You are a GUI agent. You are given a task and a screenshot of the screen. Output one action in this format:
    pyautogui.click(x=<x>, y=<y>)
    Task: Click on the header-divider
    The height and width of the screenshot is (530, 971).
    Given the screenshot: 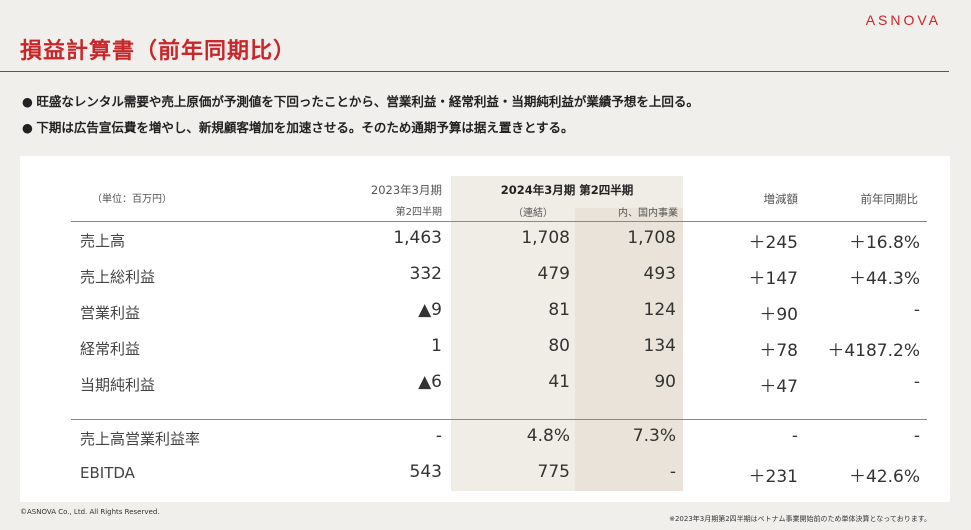 What is the action you would take?
    pyautogui.click(x=499, y=221)
    